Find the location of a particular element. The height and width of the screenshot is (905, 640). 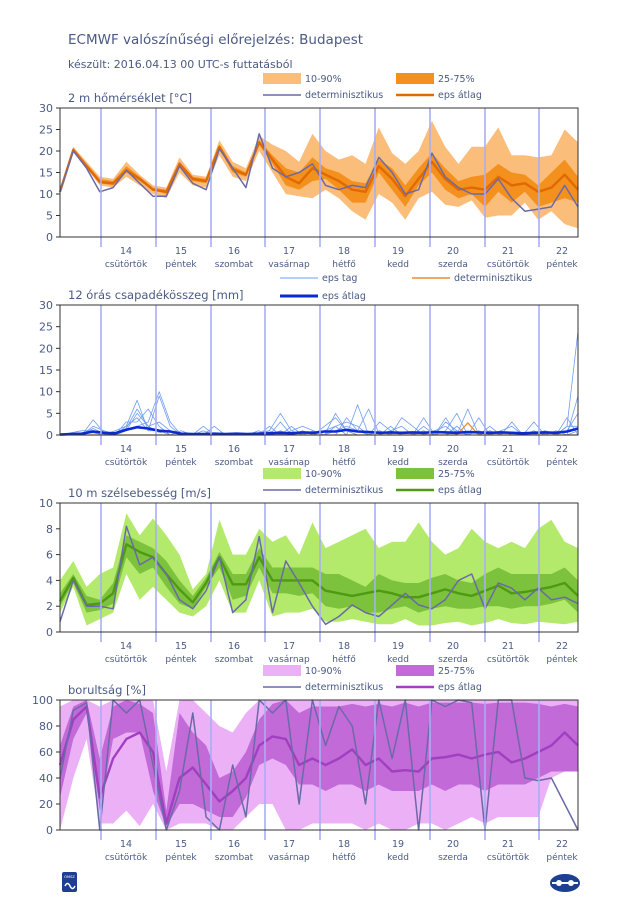

y-tick-label: 25 is located at coordinates (46, 327).